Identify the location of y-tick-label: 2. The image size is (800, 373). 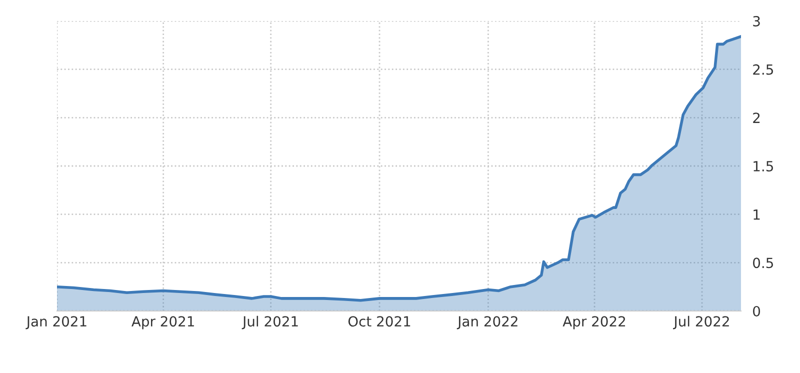
(756, 117).